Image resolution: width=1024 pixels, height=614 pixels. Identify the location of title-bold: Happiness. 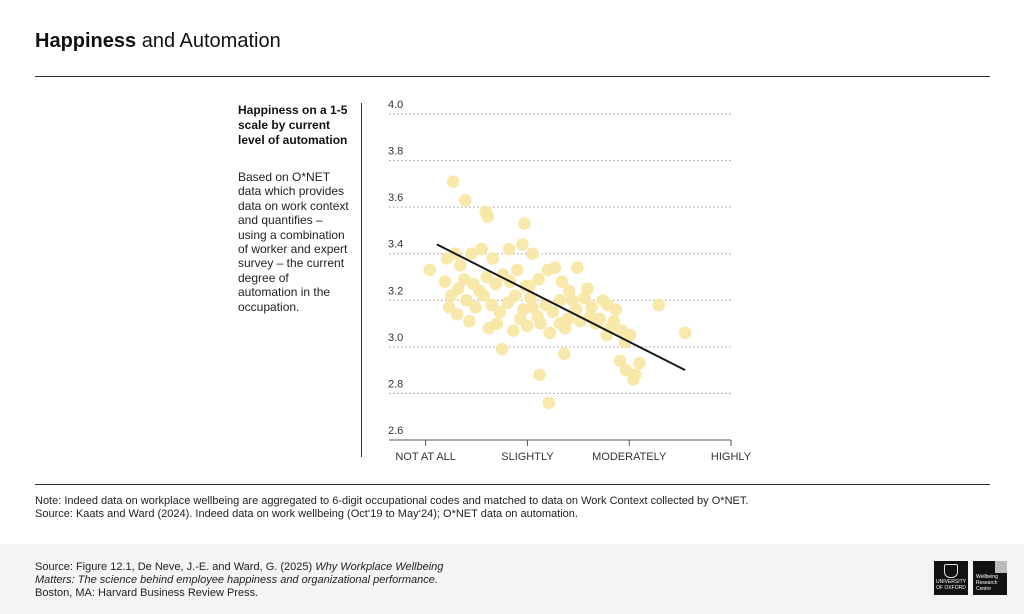
(86, 41).